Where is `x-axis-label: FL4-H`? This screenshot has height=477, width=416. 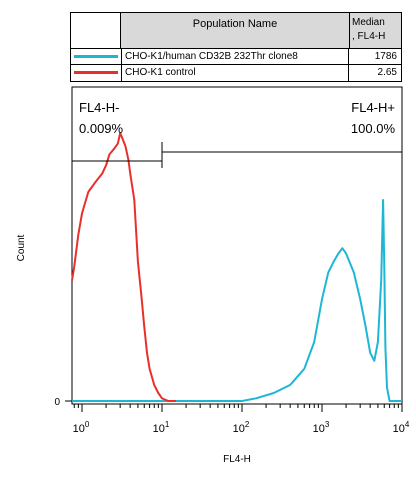
x-axis-label: FL4-H is located at coordinates (237, 459).